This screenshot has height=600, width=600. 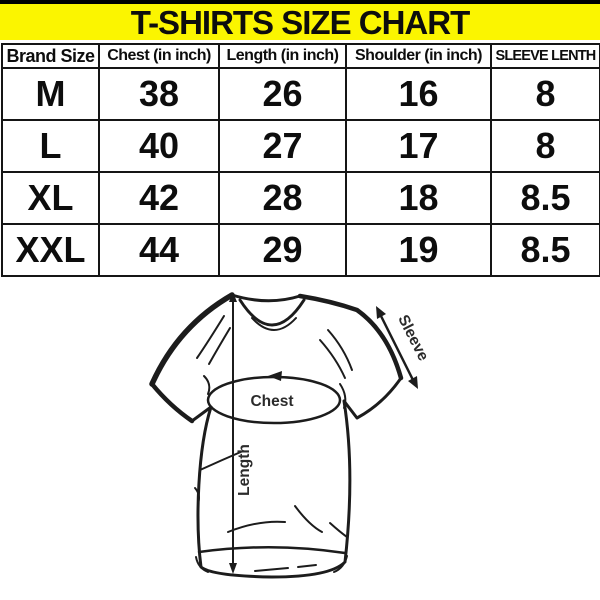 What do you see at coordinates (244, 470) in the screenshot?
I see `length-label: Length` at bounding box center [244, 470].